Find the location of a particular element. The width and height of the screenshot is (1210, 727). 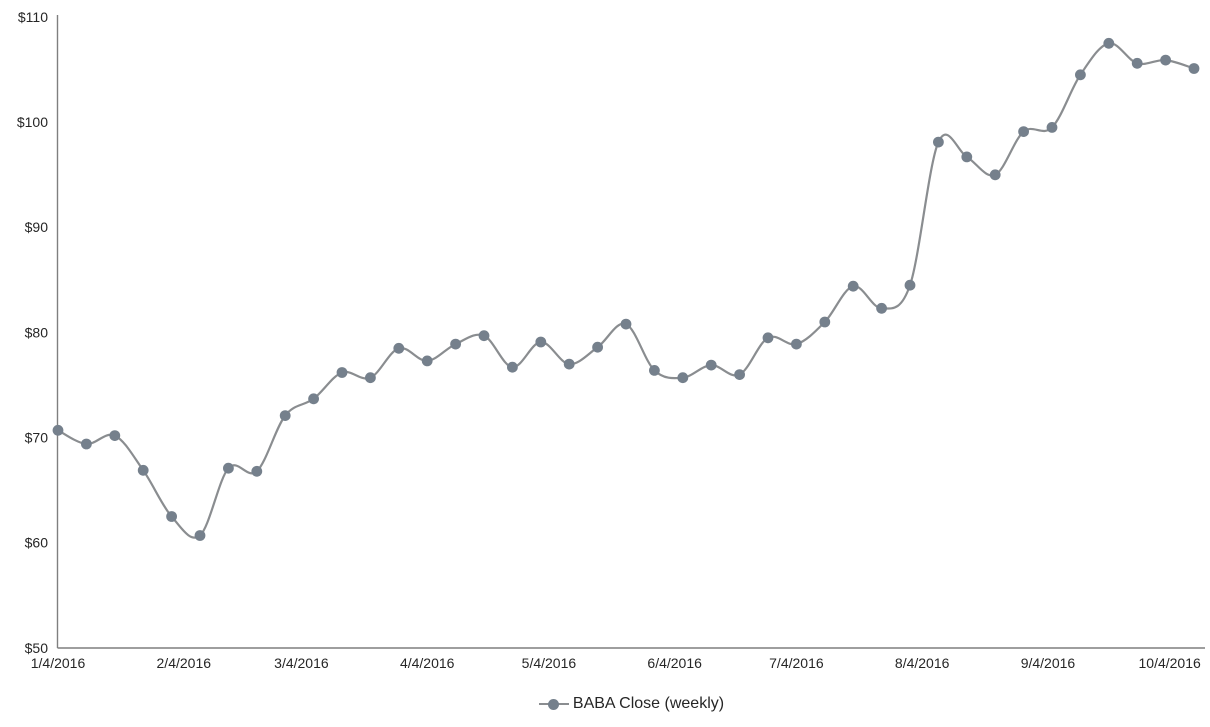

y-tick-label: $100 is located at coordinates (32, 122).